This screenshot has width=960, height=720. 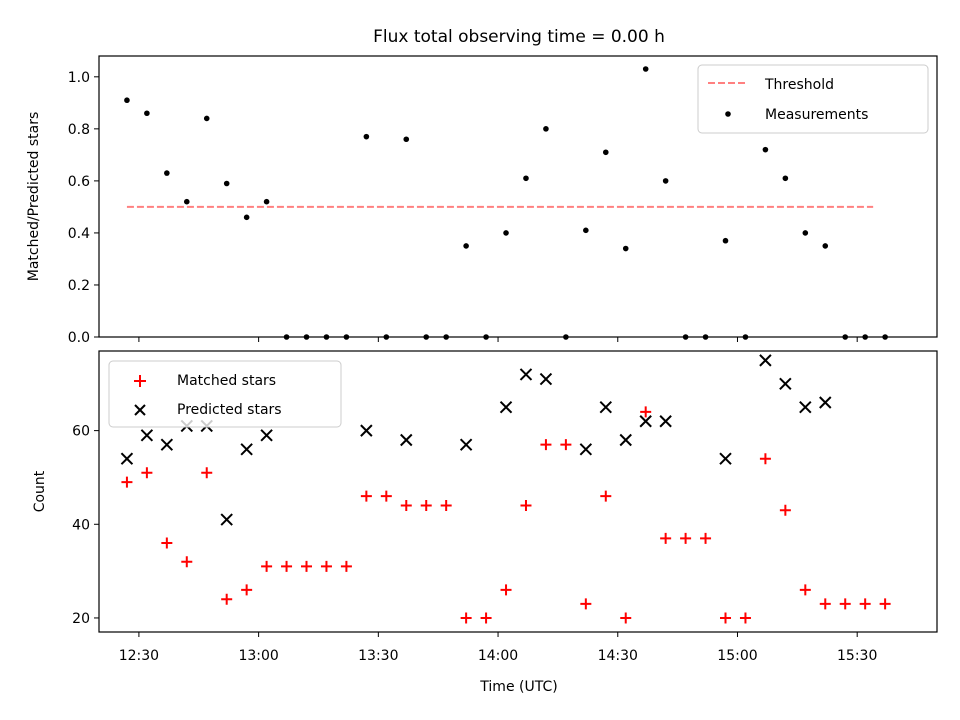 I want to click on x-tick-label: 13:00, so click(x=258, y=656).